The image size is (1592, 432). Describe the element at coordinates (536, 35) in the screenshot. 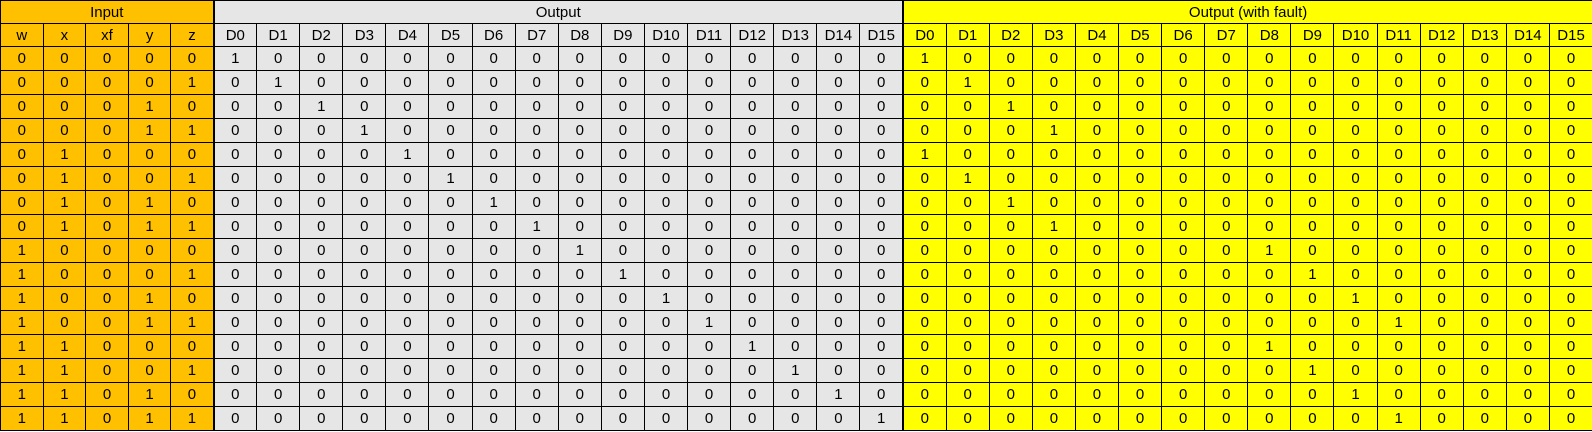

I see `output-header-d7: D7` at that location.